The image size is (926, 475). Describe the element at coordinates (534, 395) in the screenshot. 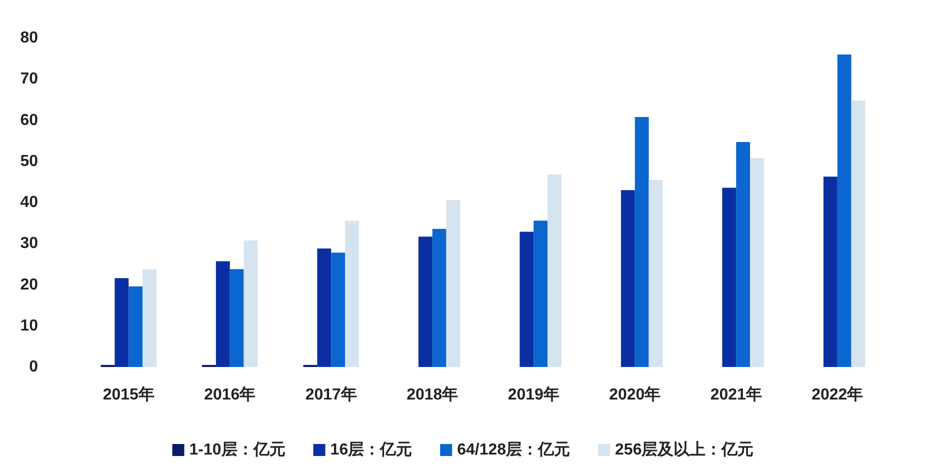

I see `x-tick-label: 2019年` at that location.